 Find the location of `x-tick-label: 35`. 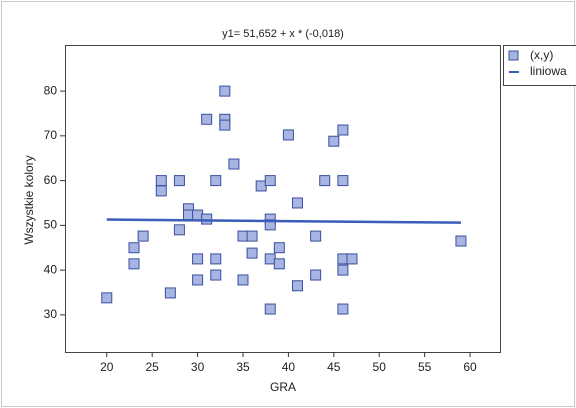

x-tick-label: 35 is located at coordinates (243, 367).